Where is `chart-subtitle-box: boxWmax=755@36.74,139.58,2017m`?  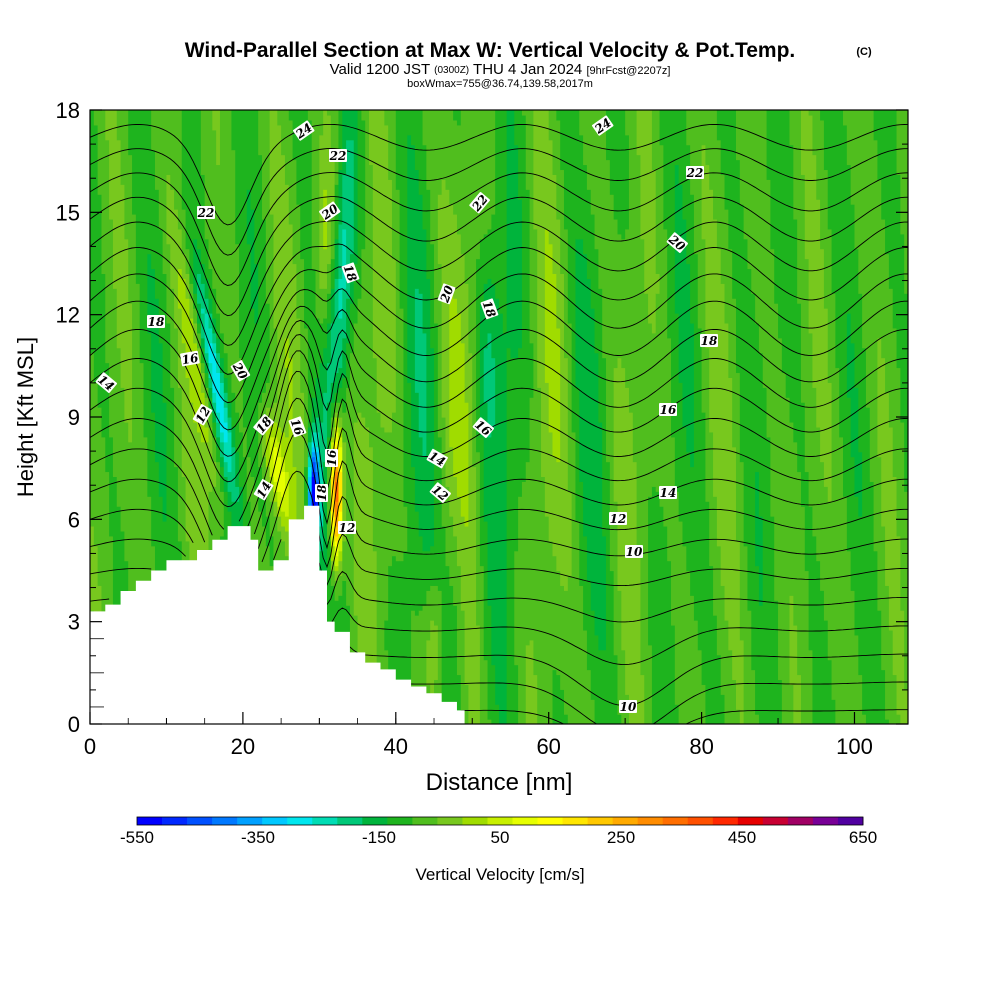
chart-subtitle-box: boxWmax=755@36.74,139.58,2017m is located at coordinates (500, 84).